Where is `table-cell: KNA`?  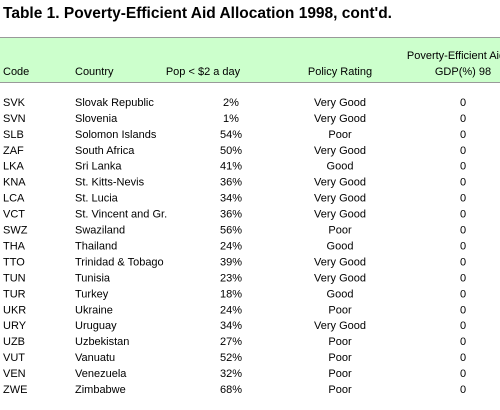 table-cell: KNA is located at coordinates (14, 183).